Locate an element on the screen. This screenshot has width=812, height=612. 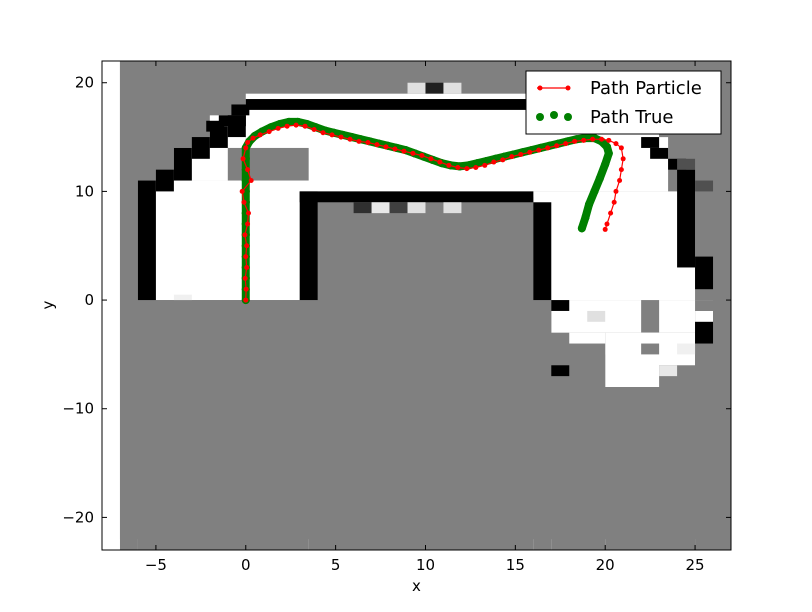
y-tick-label: 0 is located at coordinates (89, 300).